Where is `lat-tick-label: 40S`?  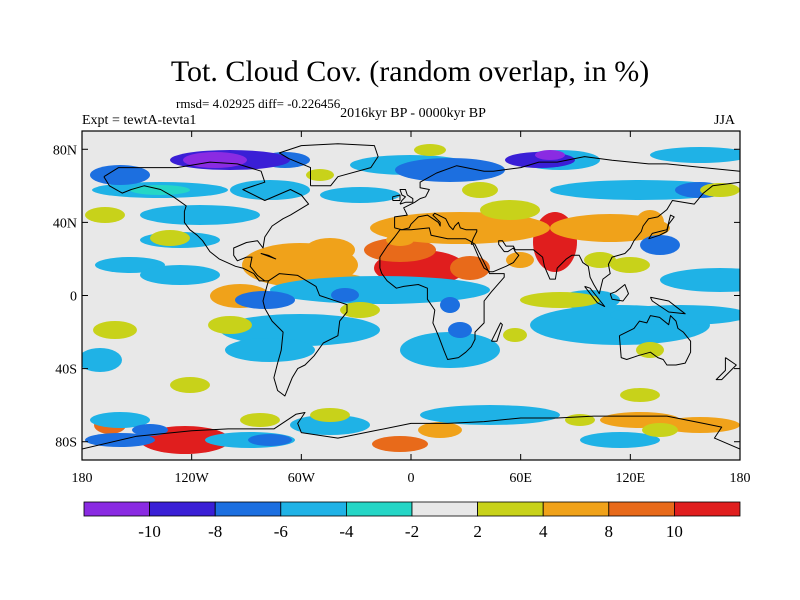
lat-tick-label: 40S is located at coordinates (66, 370).